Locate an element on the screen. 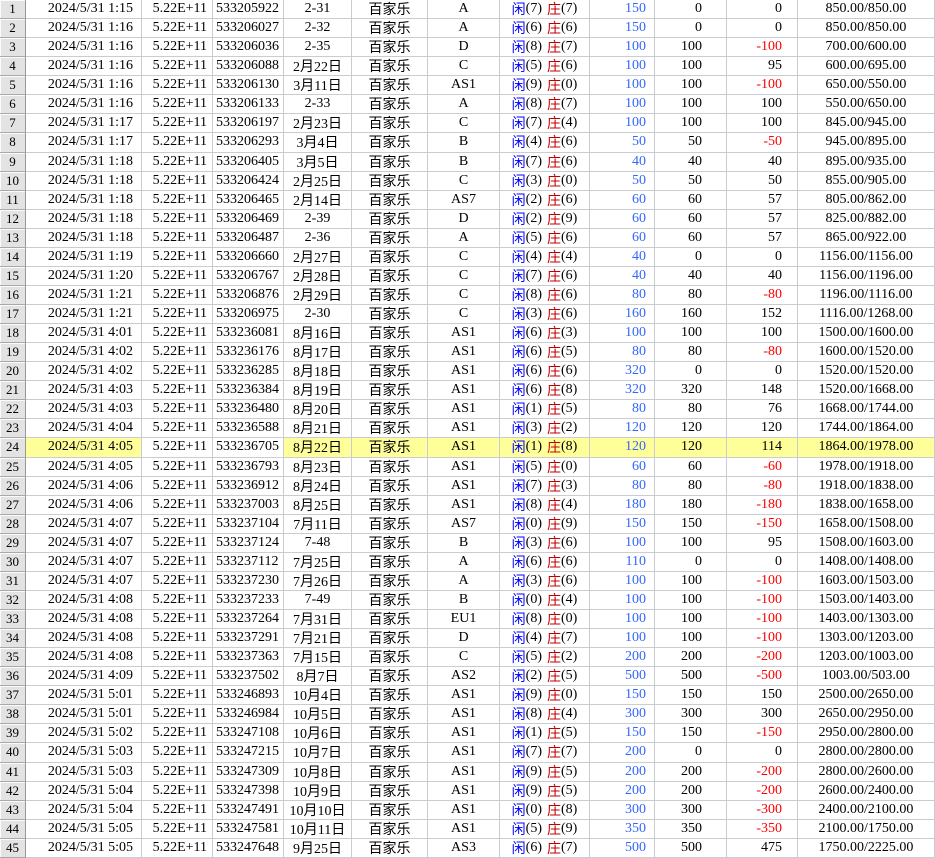  cell-datetime: 2024/5/31 1:16 is located at coordinates (84, 48).